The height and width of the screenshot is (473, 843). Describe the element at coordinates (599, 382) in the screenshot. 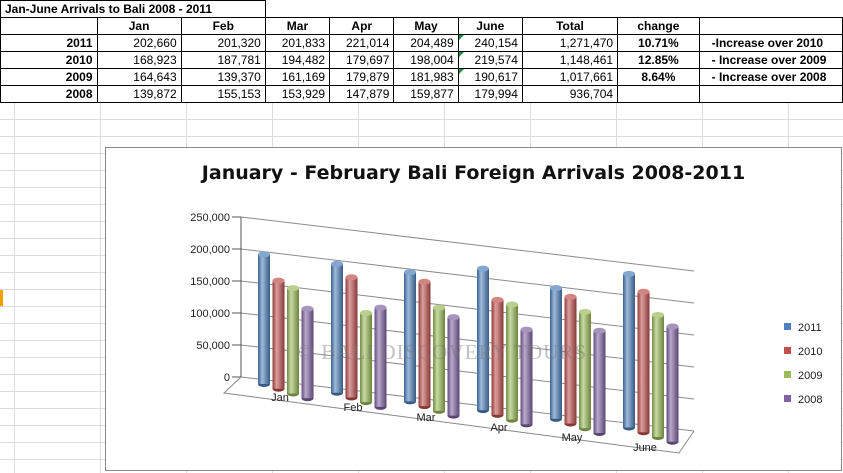

I see `bar-2008-may` at that location.